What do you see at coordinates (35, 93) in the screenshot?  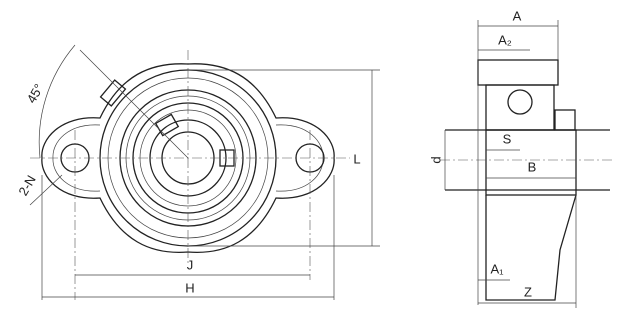 I see `angle-label: 45°` at bounding box center [35, 93].